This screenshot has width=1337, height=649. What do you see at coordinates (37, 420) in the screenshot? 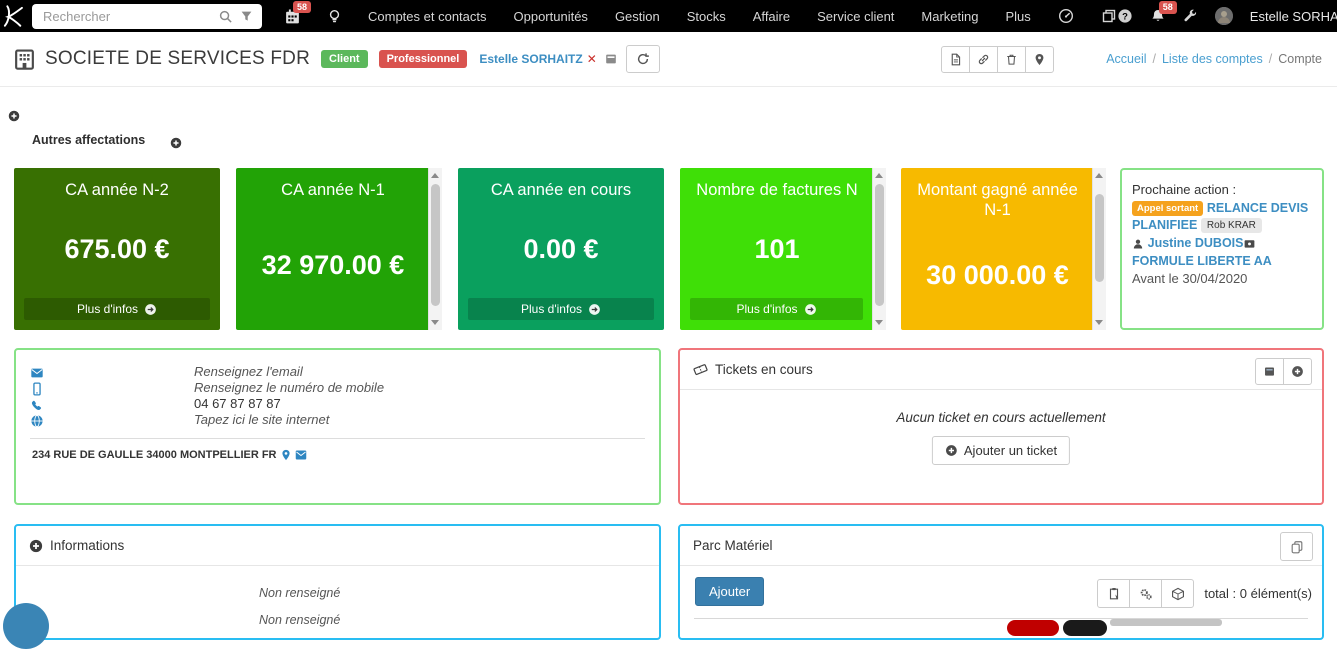
I see `website-icon` at bounding box center [37, 420].